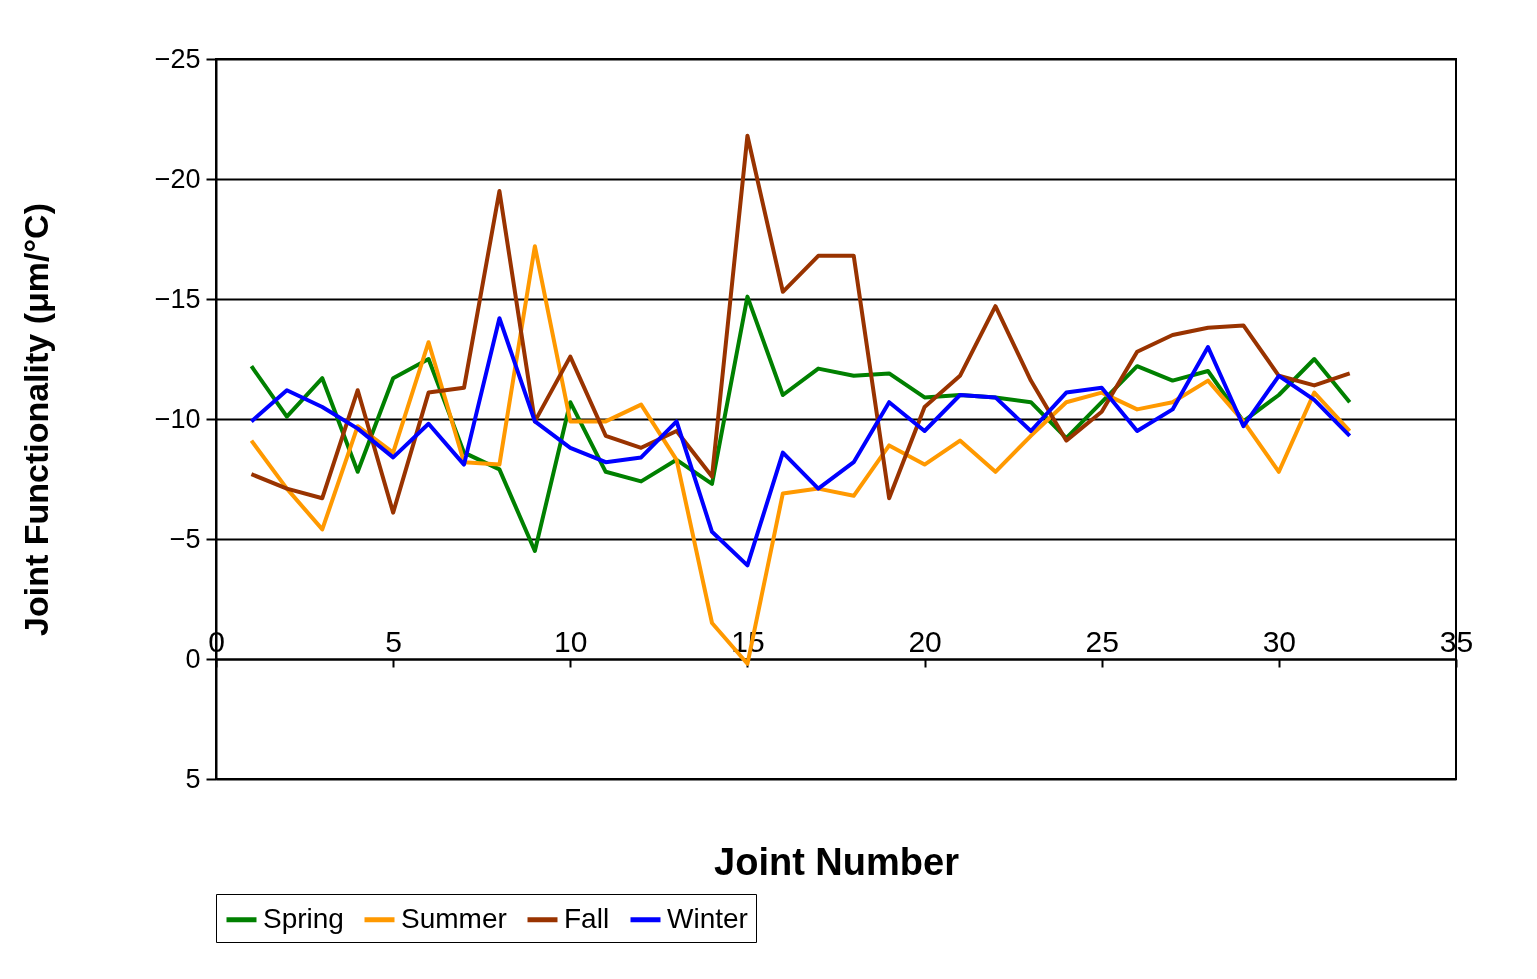  I want to click on y-tick-label: −20, so click(177, 178).